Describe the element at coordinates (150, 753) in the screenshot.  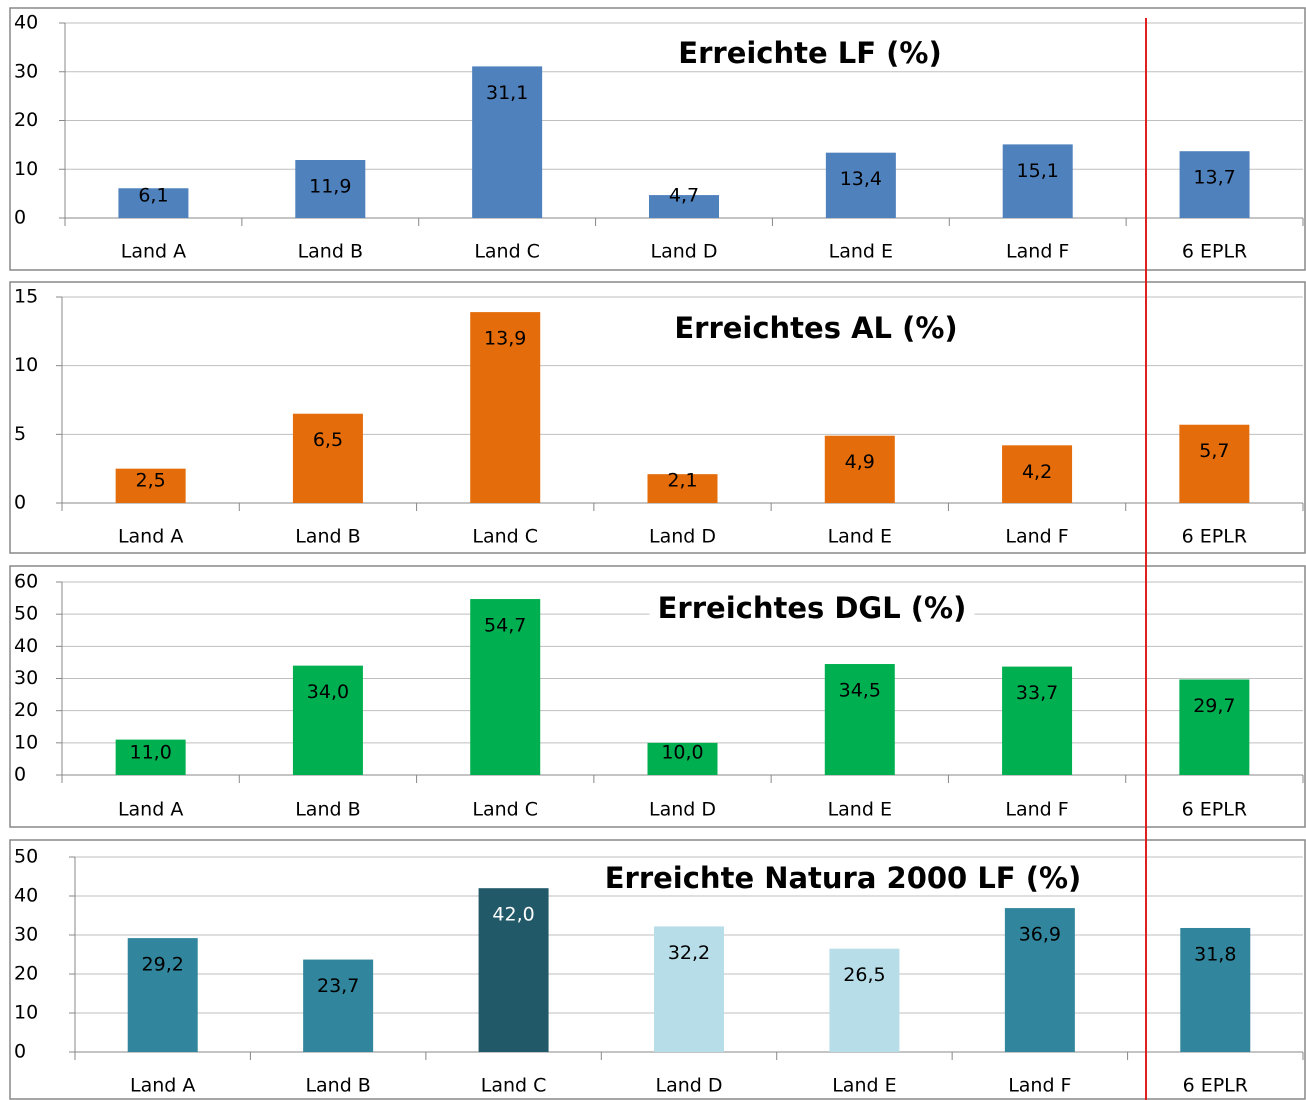
I see `value-label: 11,0` at that location.